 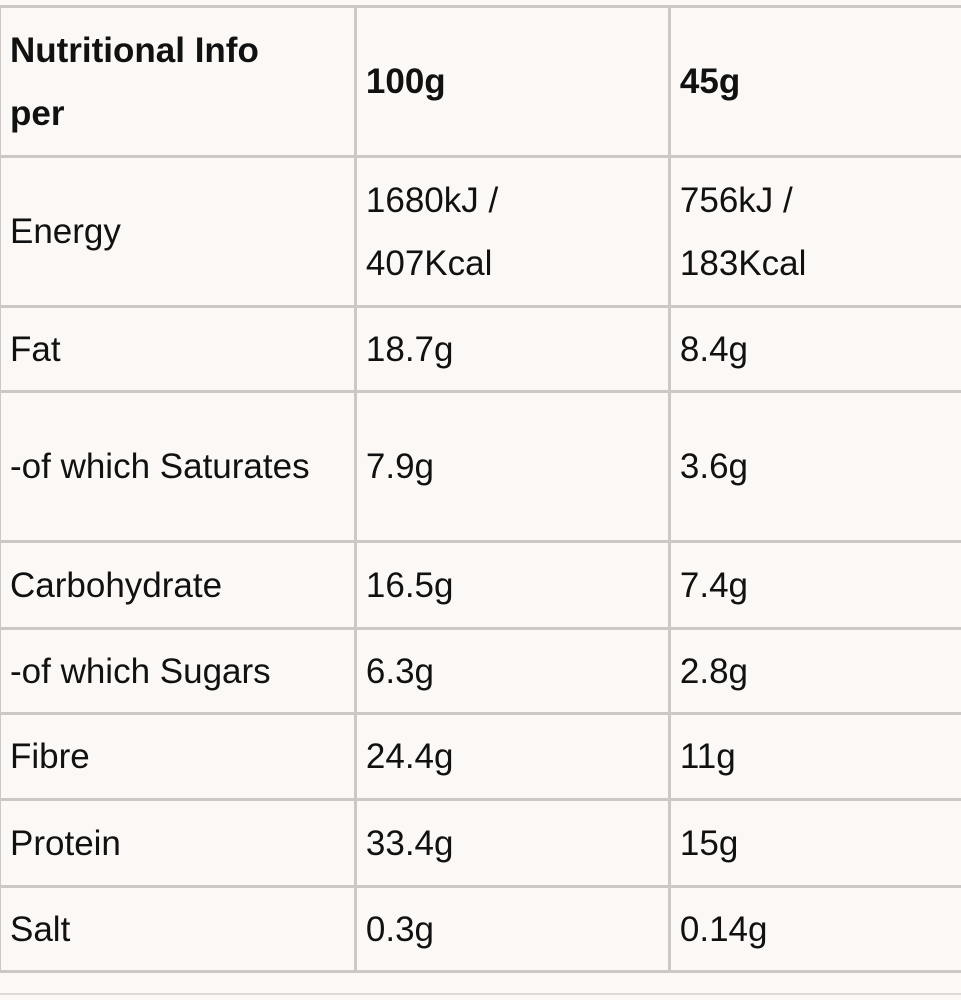 I want to click on cell-text: Fibre, so click(x=50, y=756).